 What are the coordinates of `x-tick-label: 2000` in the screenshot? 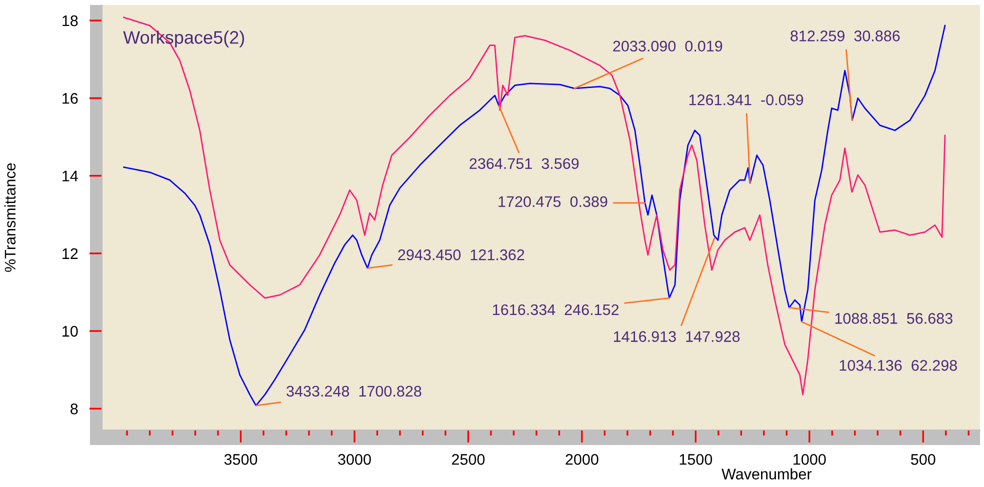 It's located at (582, 459).